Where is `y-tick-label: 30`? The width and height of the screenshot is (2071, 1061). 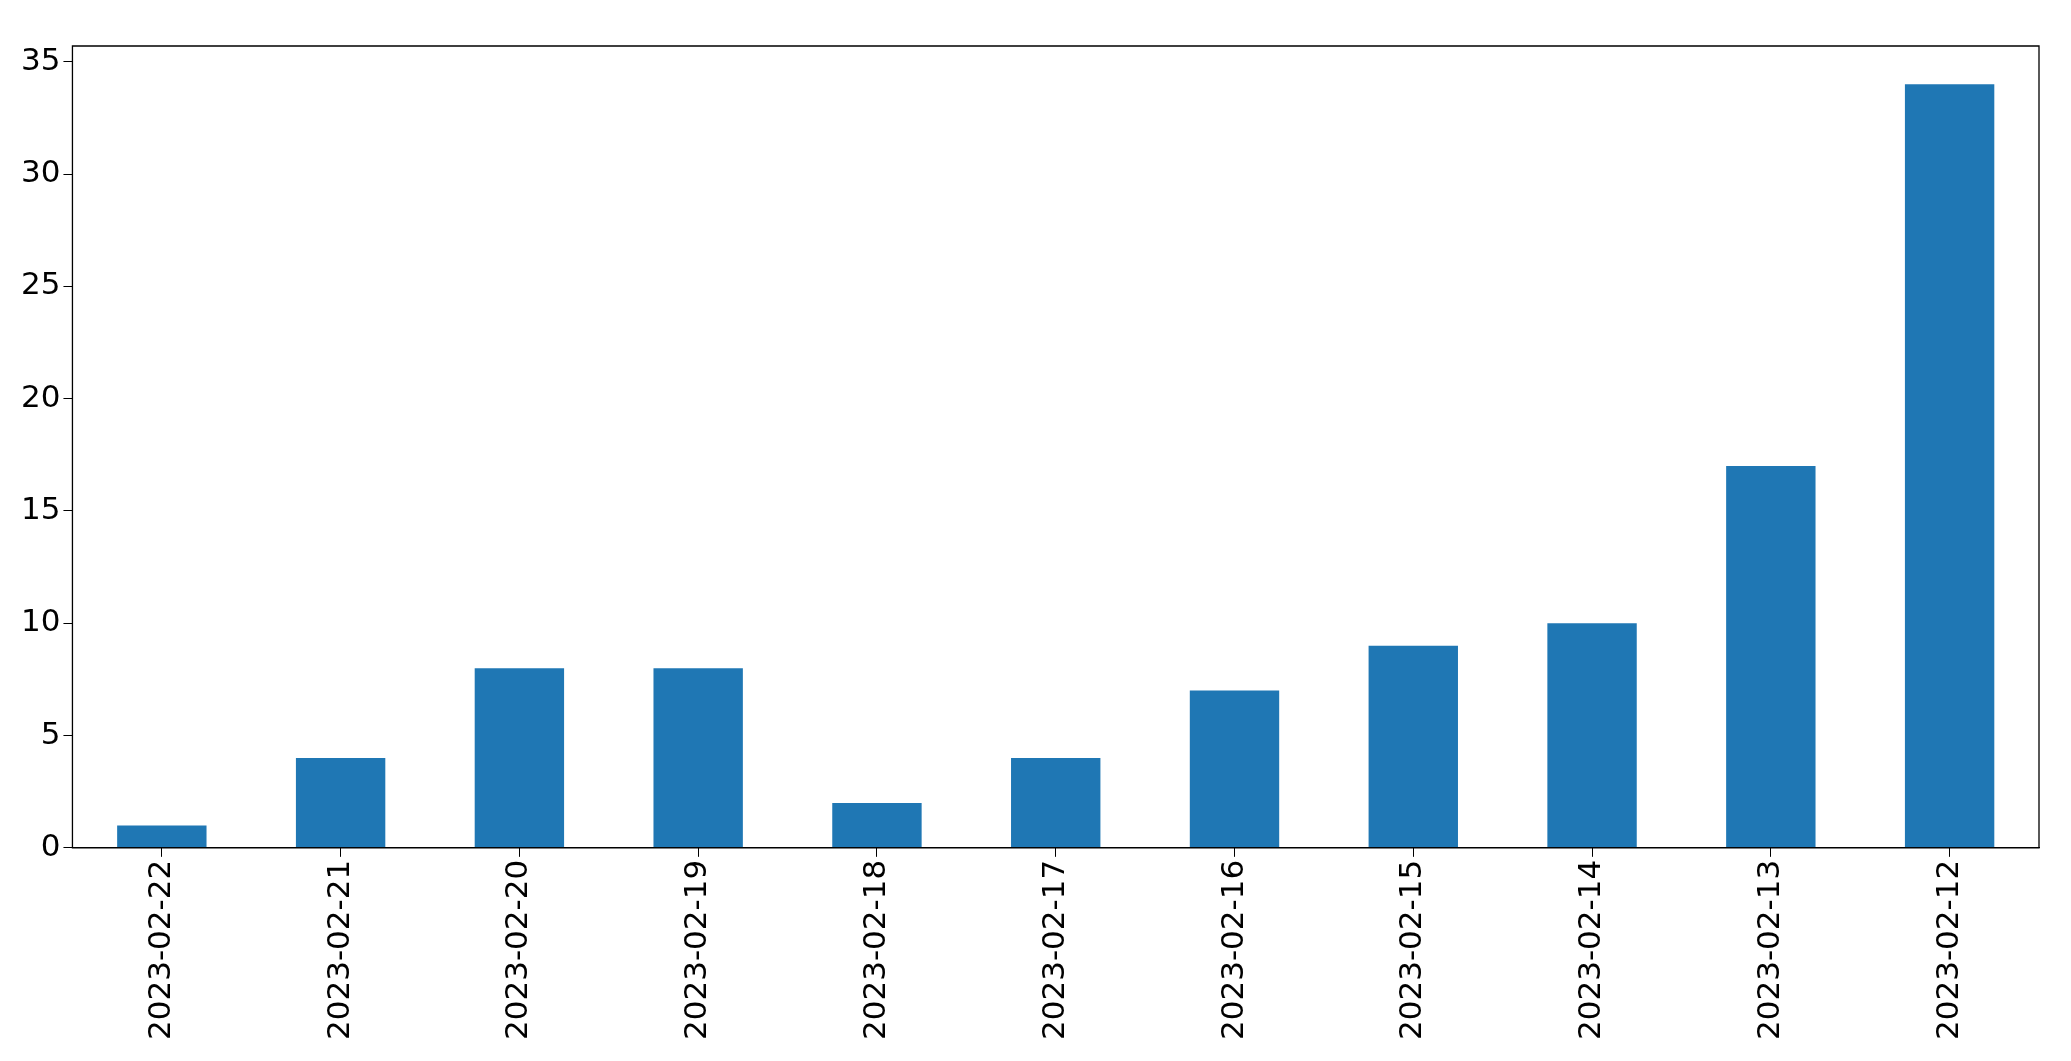
y-tick-label: 30 is located at coordinates (40, 171).